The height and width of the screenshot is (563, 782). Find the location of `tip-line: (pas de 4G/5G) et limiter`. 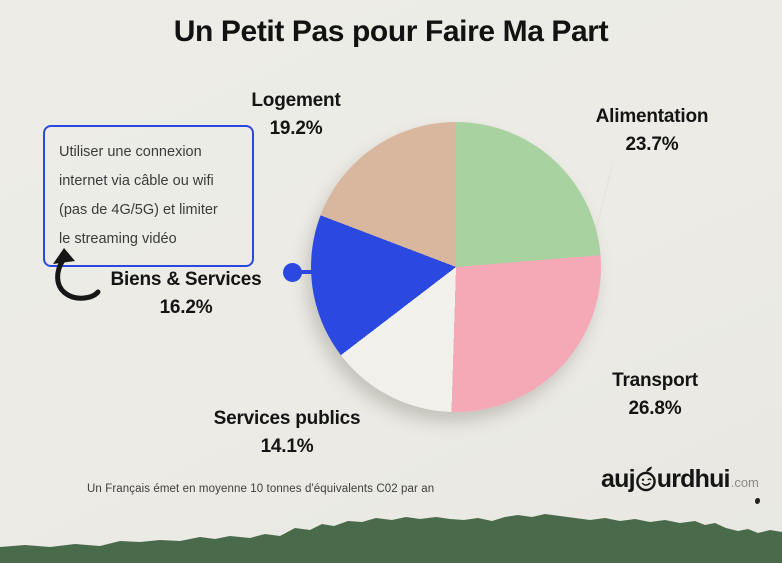

tip-line: (pas de 4G/5G) et limiter is located at coordinates (138, 210).